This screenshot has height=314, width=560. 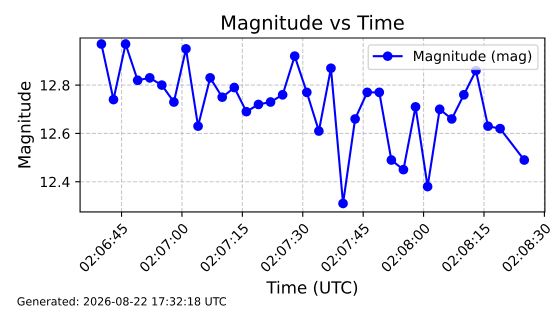 What do you see at coordinates (26, 125) in the screenshot?
I see `y-axis-title: Magnitude` at bounding box center [26, 125].